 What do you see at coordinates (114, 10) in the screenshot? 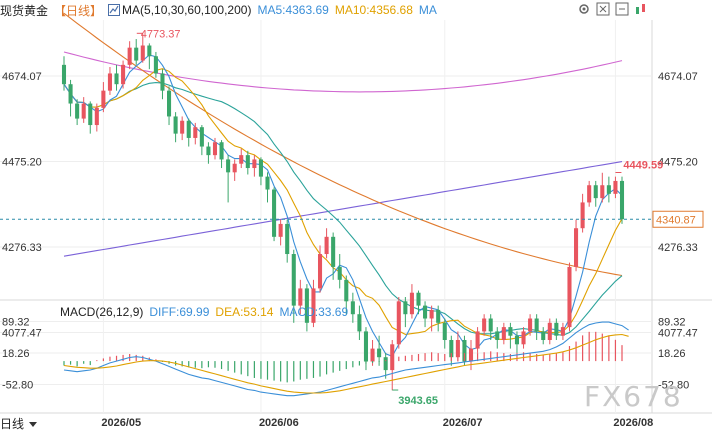
I see `indicator-toggle-icon` at bounding box center [114, 10].